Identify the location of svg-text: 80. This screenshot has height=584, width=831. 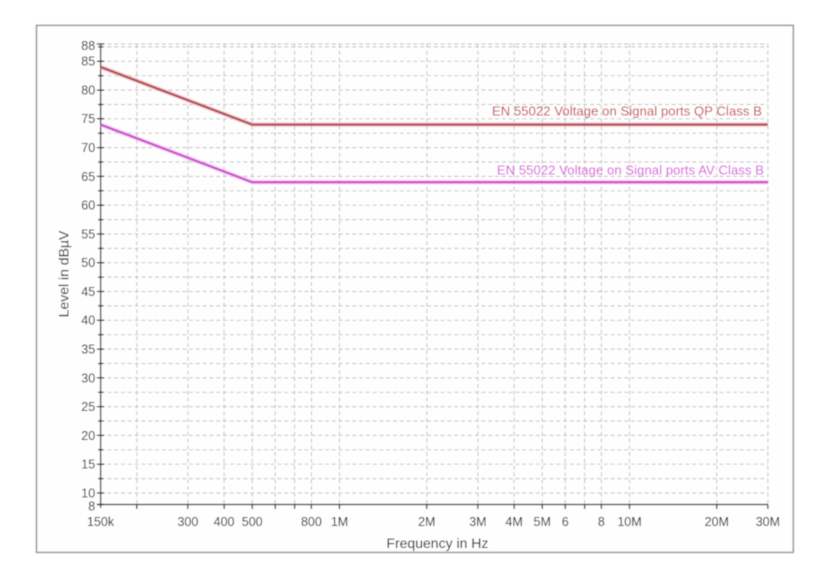
(88, 91).